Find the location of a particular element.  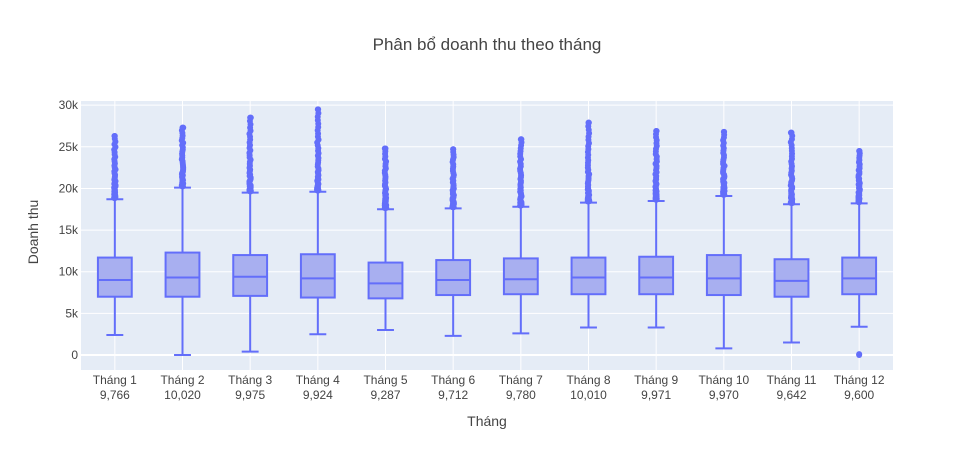

y-axis-title: Doanh thu is located at coordinates (33, 232).